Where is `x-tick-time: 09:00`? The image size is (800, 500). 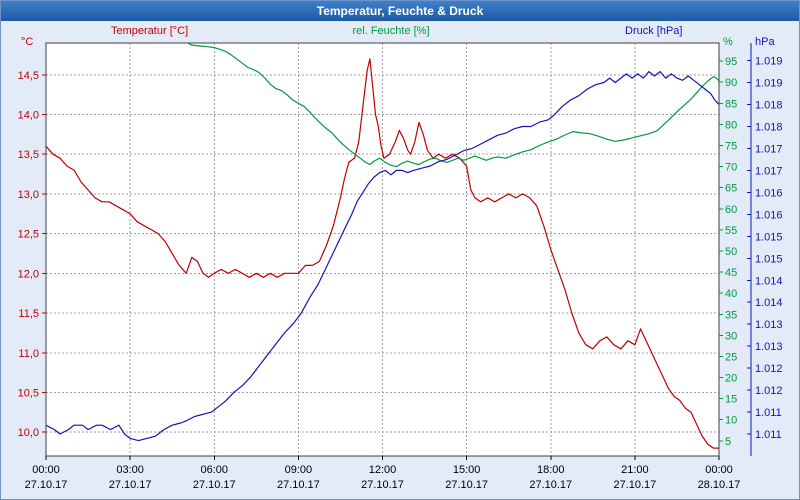
x-tick-time: 09:00 is located at coordinates (299, 470).